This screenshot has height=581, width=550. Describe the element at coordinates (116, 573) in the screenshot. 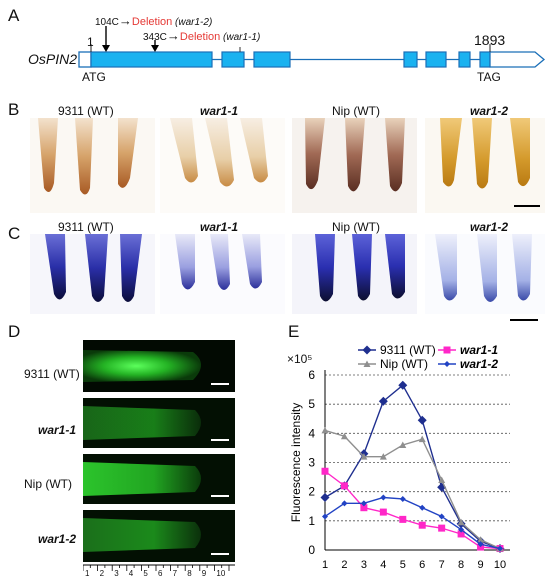

I see `ruler-tick-label: 3` at that location.